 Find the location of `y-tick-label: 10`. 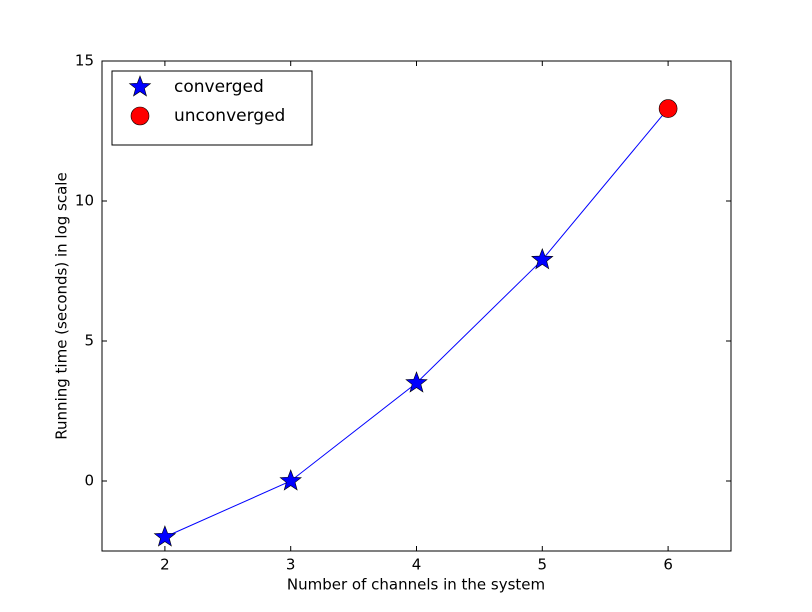

y-tick-label: 10 is located at coordinates (84, 201).